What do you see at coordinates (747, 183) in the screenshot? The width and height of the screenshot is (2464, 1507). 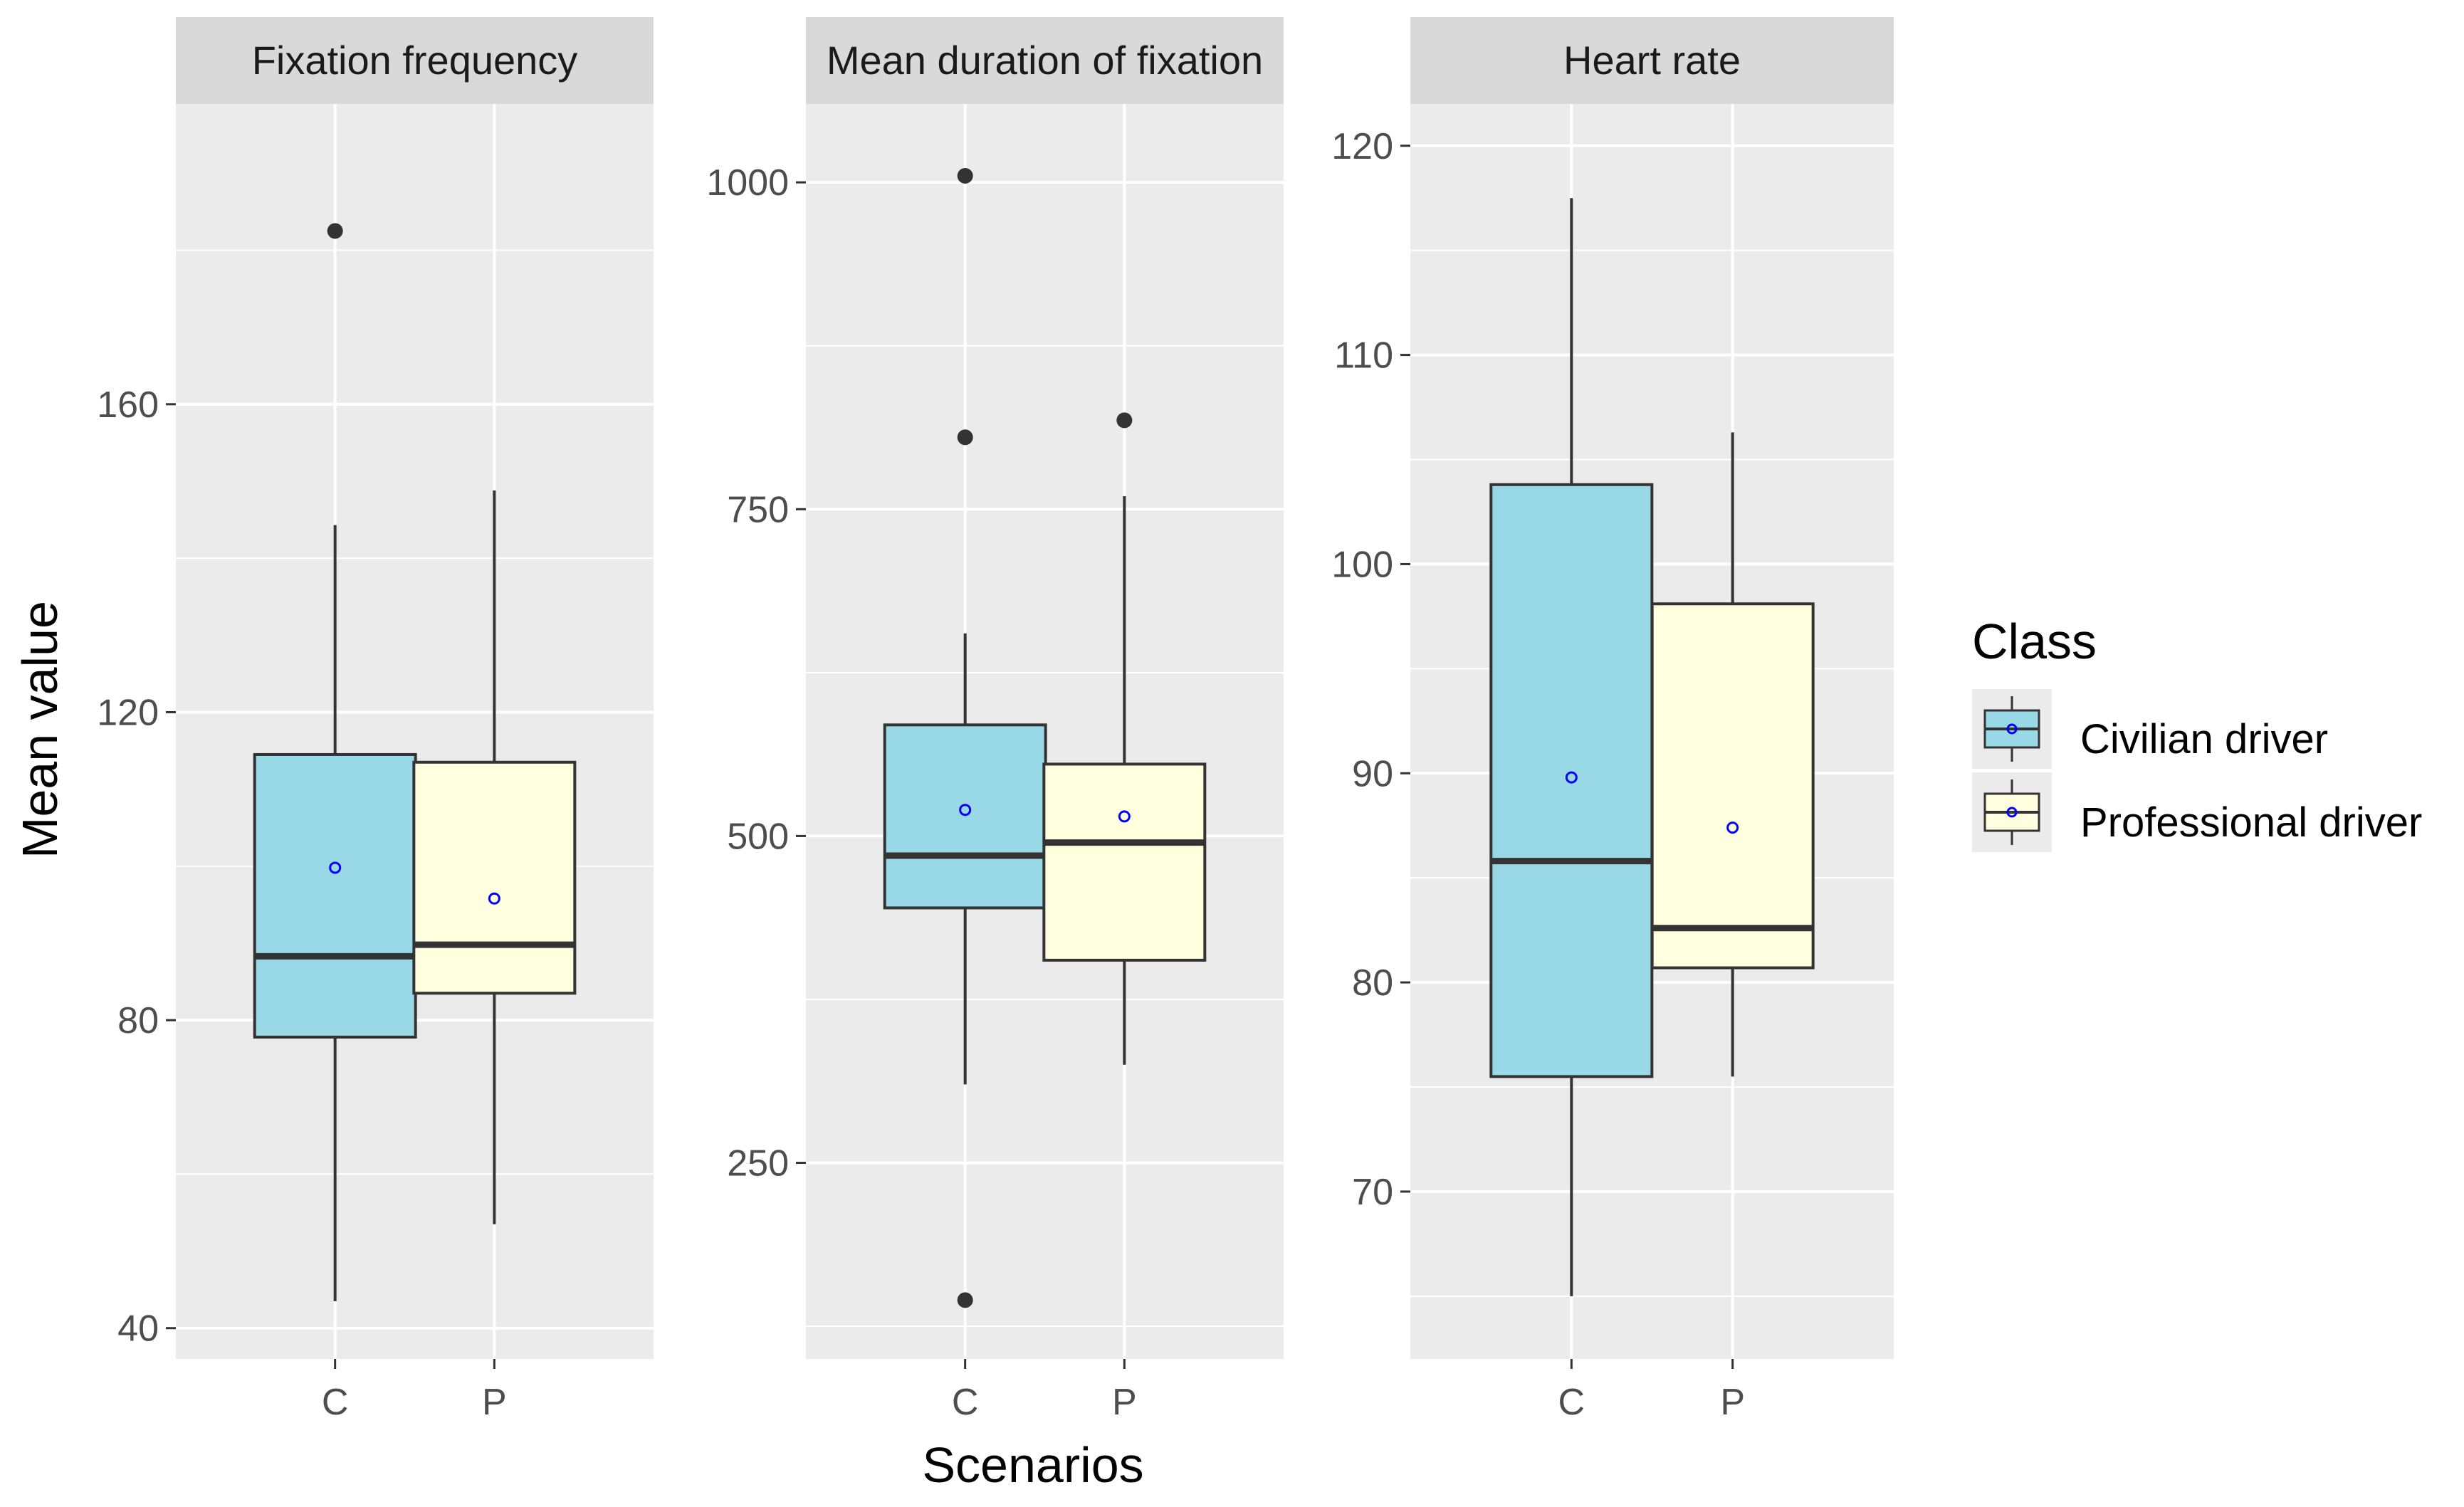 I see `y-tick-label: 1000` at bounding box center [747, 183].